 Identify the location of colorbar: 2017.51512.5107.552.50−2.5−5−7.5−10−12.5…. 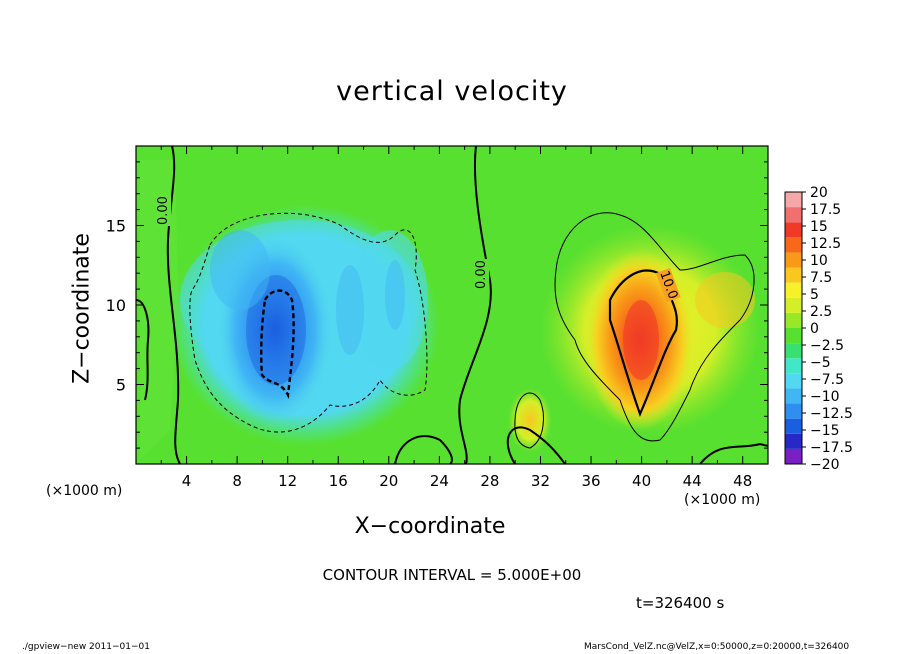
(818, 329).